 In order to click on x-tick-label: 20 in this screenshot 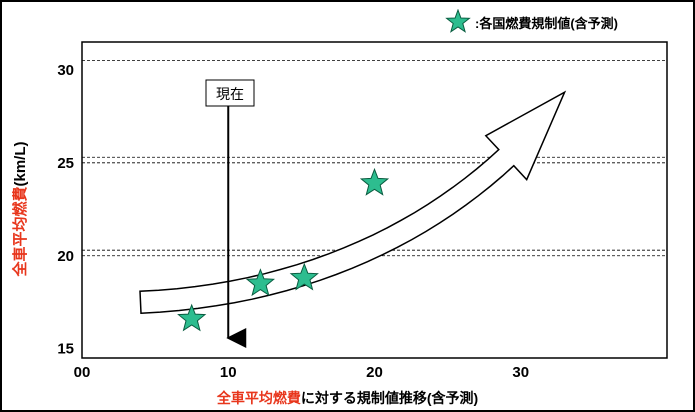, I will do `click(374, 372)`.